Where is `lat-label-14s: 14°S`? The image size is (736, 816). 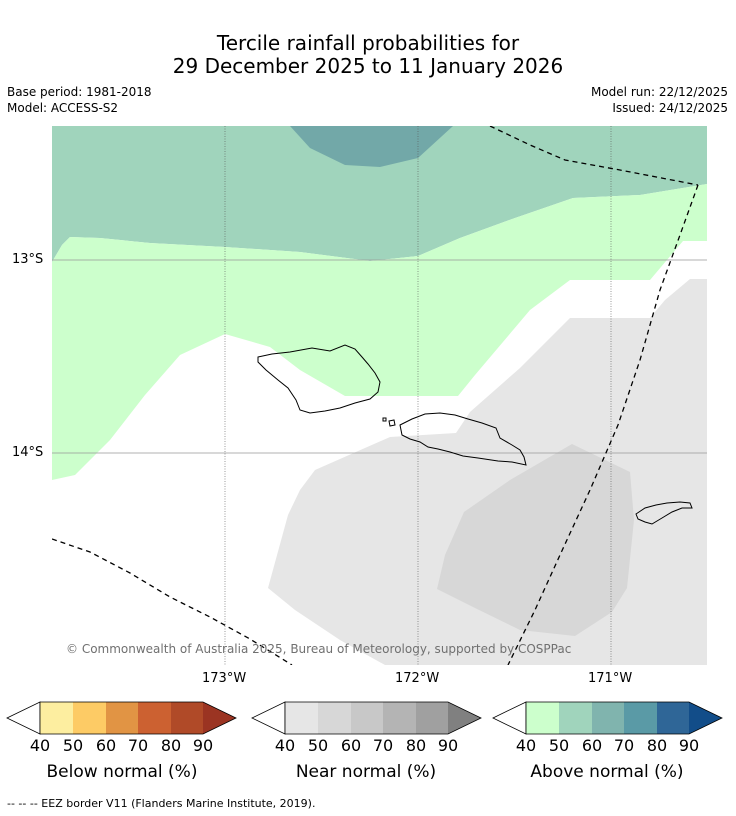
lat-label-14s: 14°S is located at coordinates (28, 452).